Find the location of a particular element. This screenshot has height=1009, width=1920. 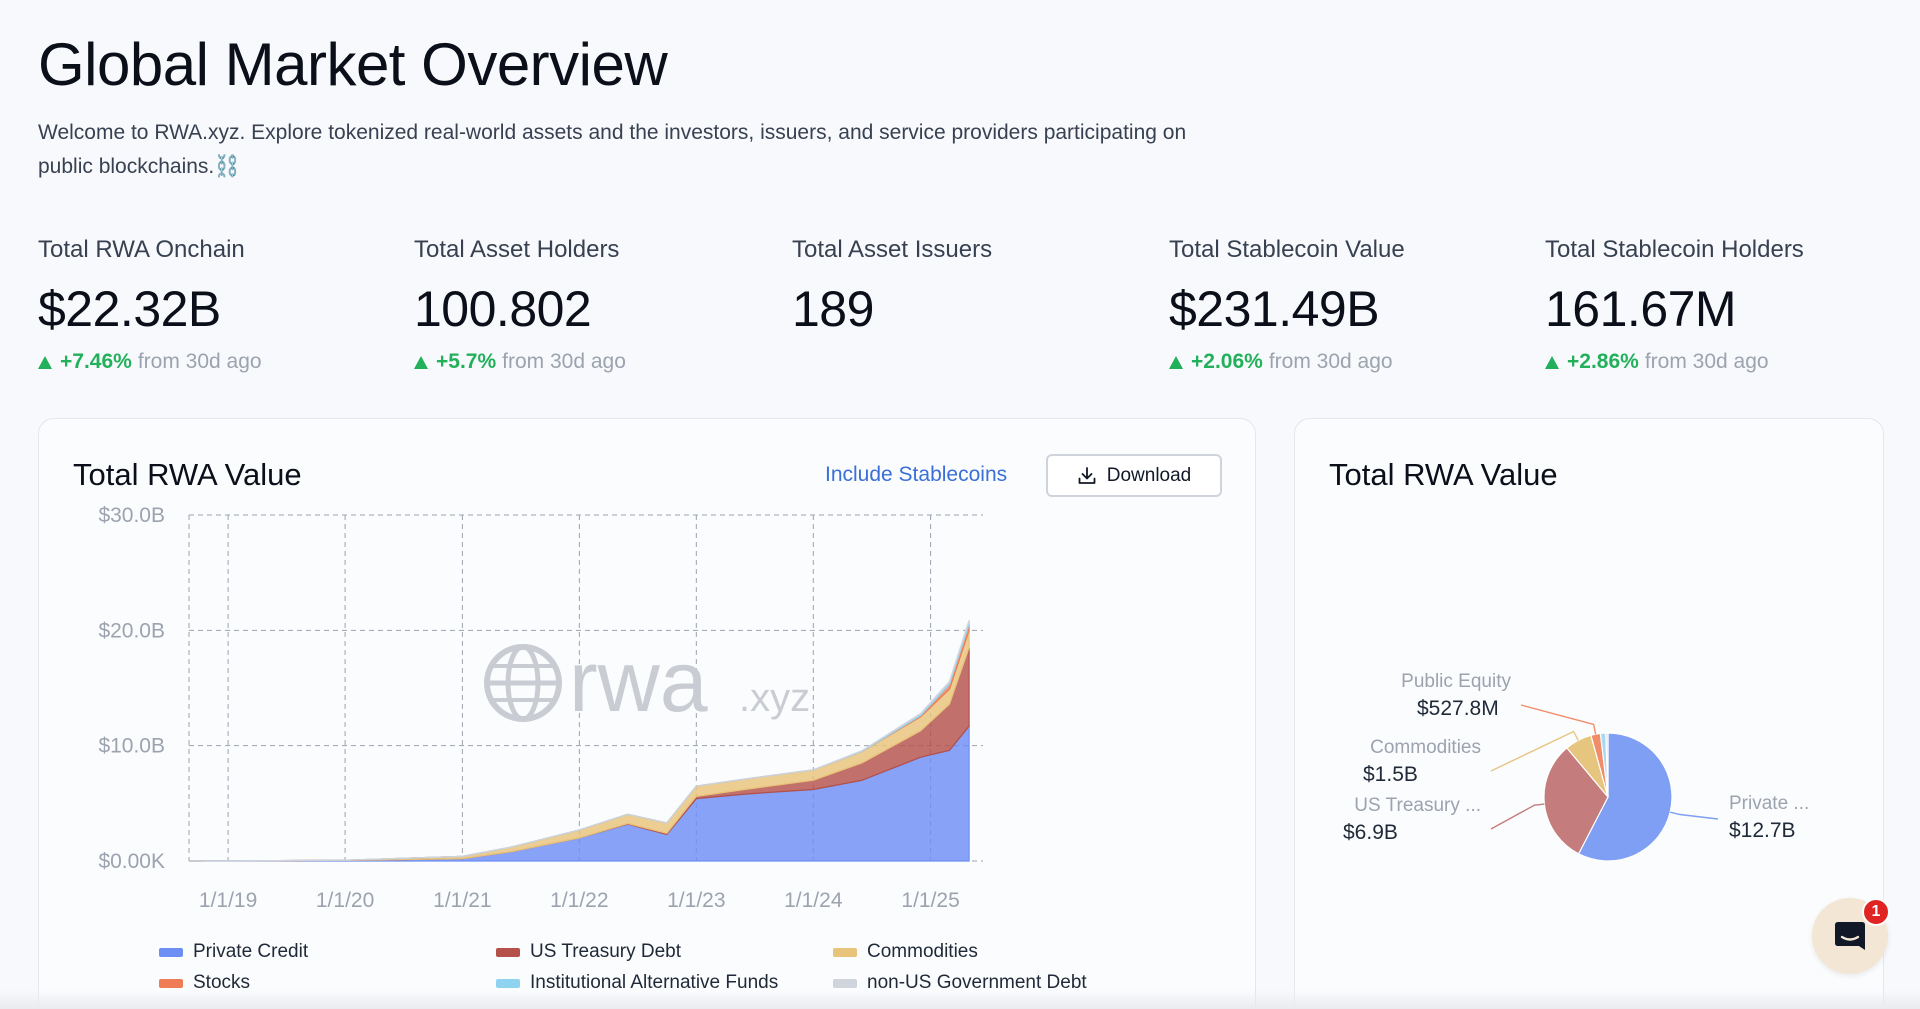

pie-slice-value: $6.9B is located at coordinates (1370, 832).